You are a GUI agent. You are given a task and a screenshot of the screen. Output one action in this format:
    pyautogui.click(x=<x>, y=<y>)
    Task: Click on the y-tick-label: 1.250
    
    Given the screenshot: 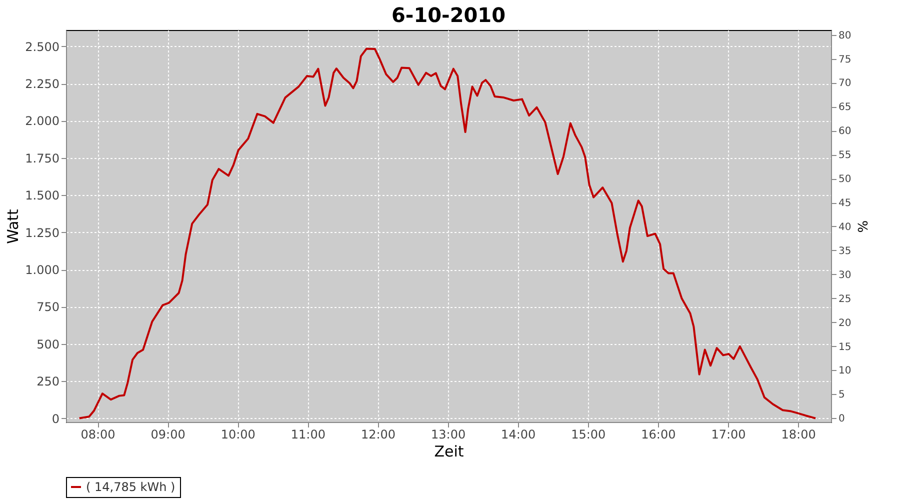 What is the action you would take?
    pyautogui.click(x=42, y=233)
    